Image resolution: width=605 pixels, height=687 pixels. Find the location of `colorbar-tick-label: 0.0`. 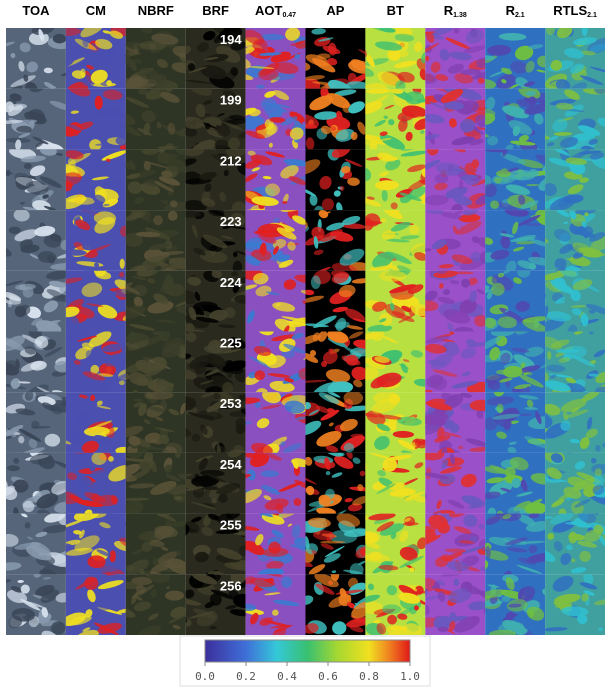

colorbar-tick-label: 0.0 is located at coordinates (205, 676).